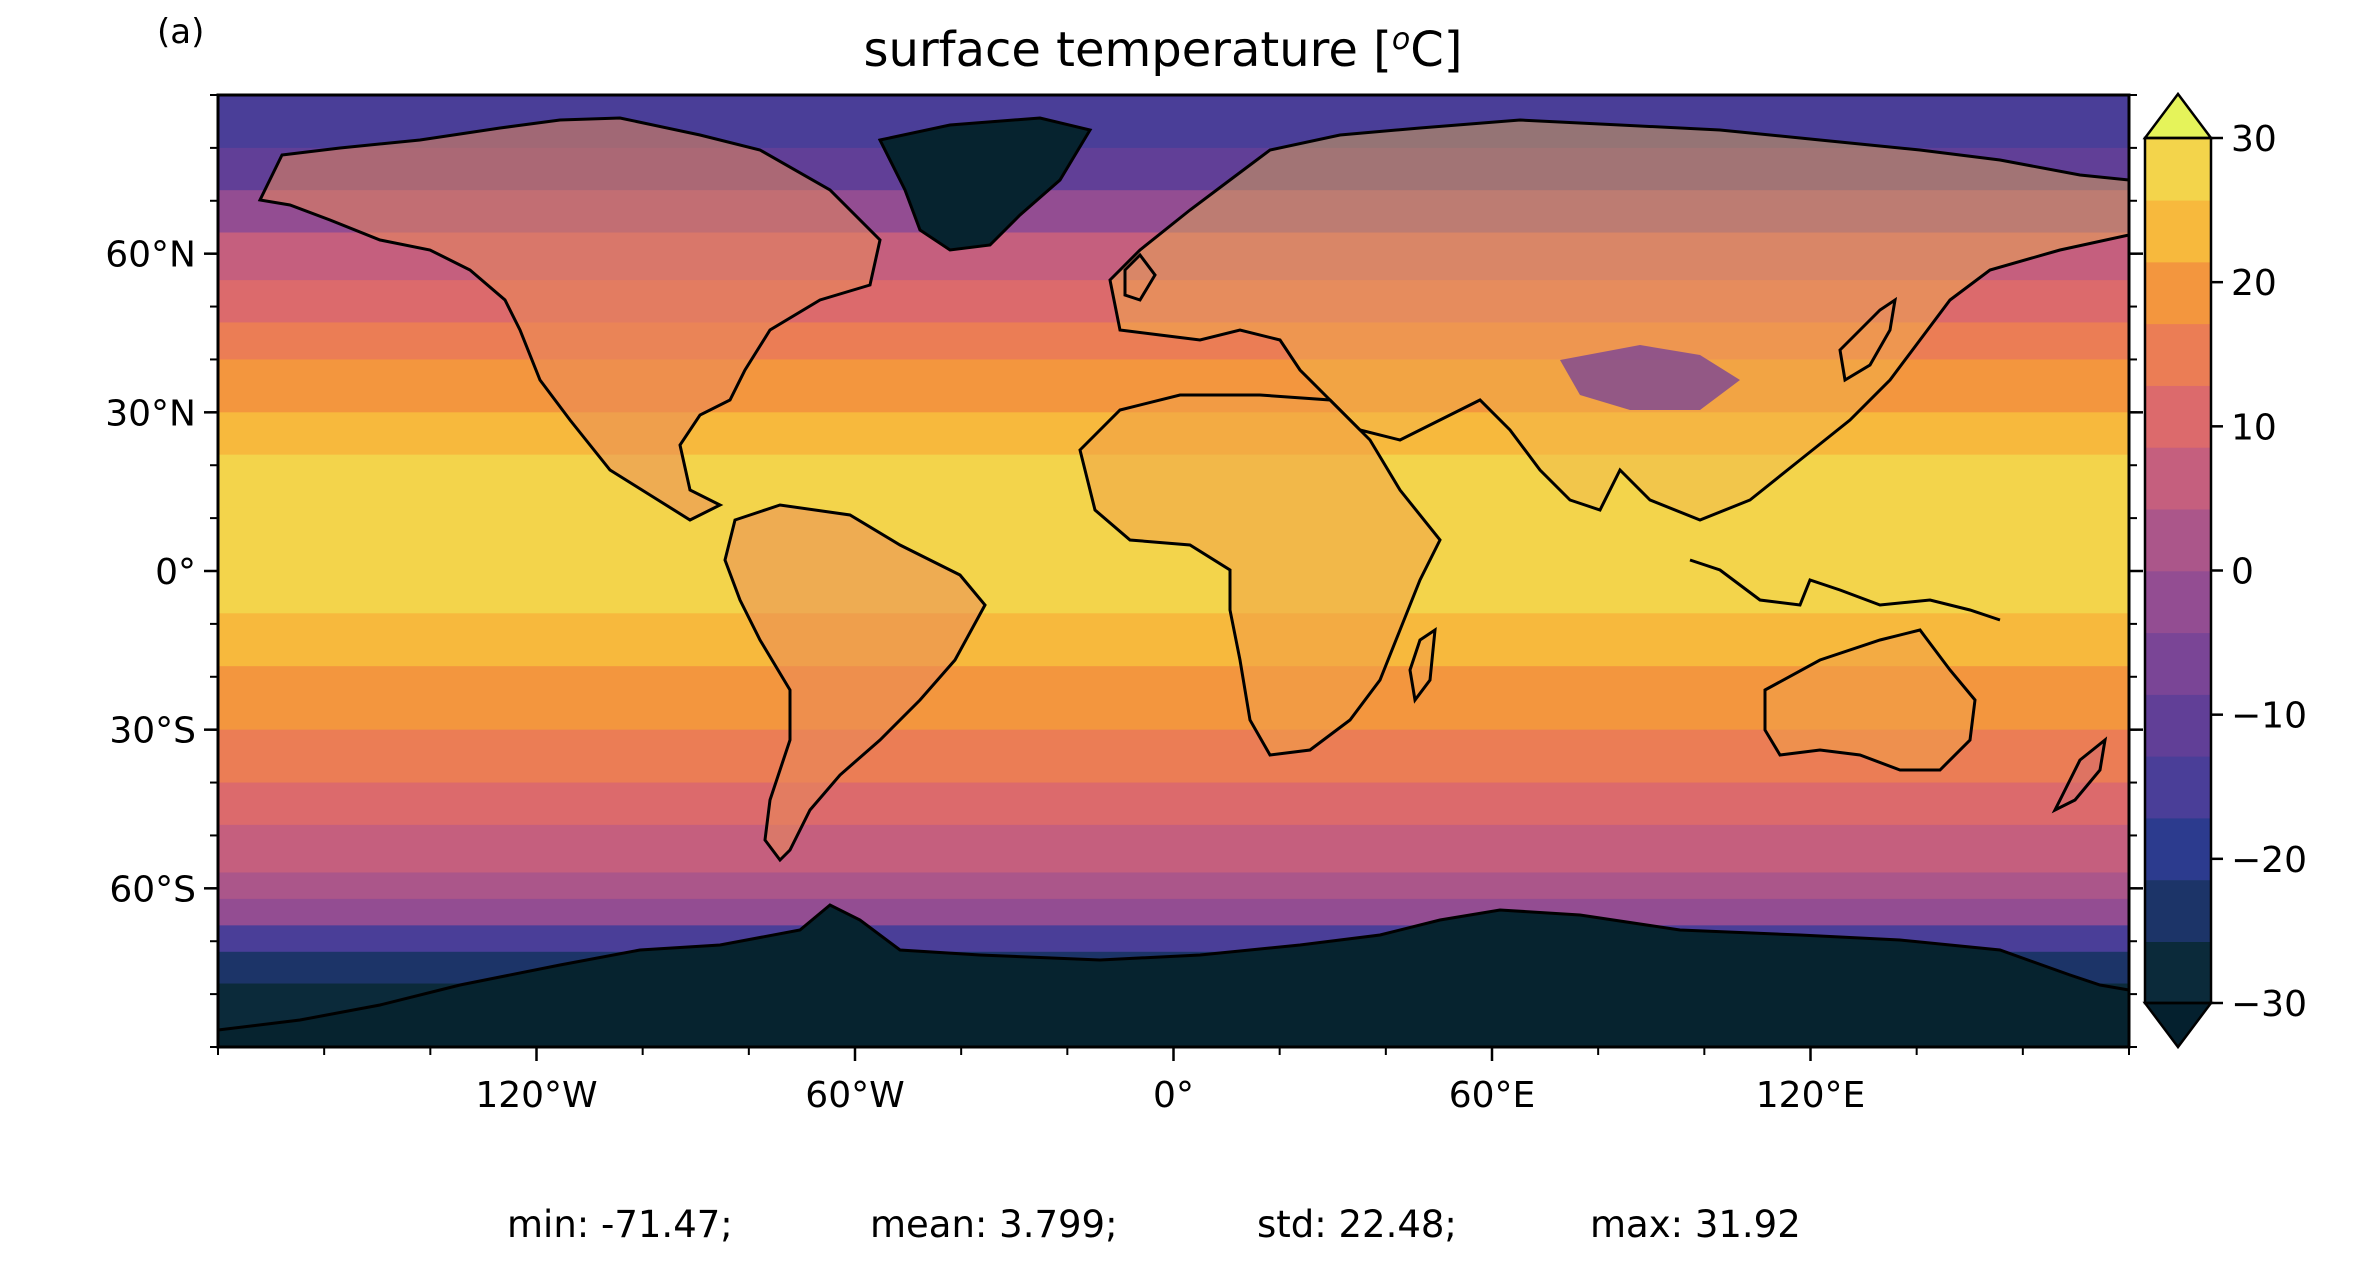 This screenshot has width=2362, height=1263. What do you see at coordinates (175, 572) in the screenshot?
I see `y-tick-label: 0°` at bounding box center [175, 572].